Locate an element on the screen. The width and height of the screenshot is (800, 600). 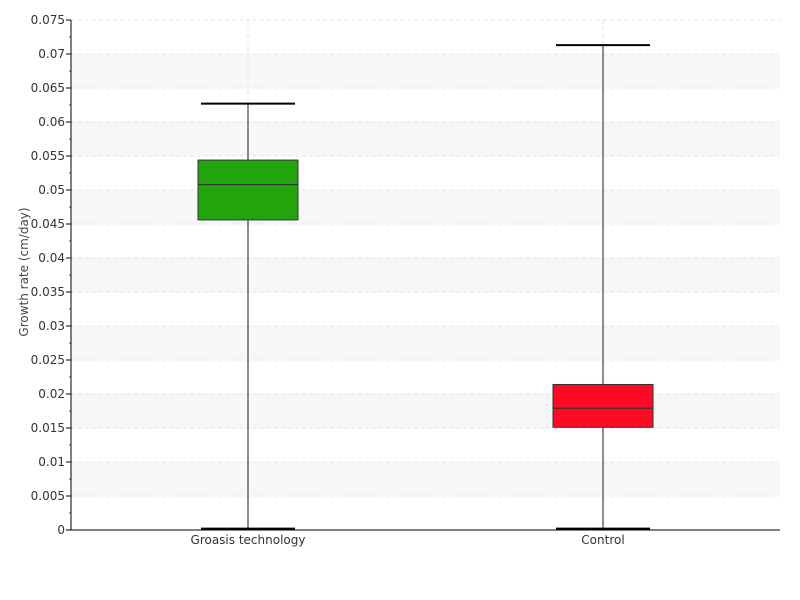
y-tick-label: 0.03 is located at coordinates (51, 326).